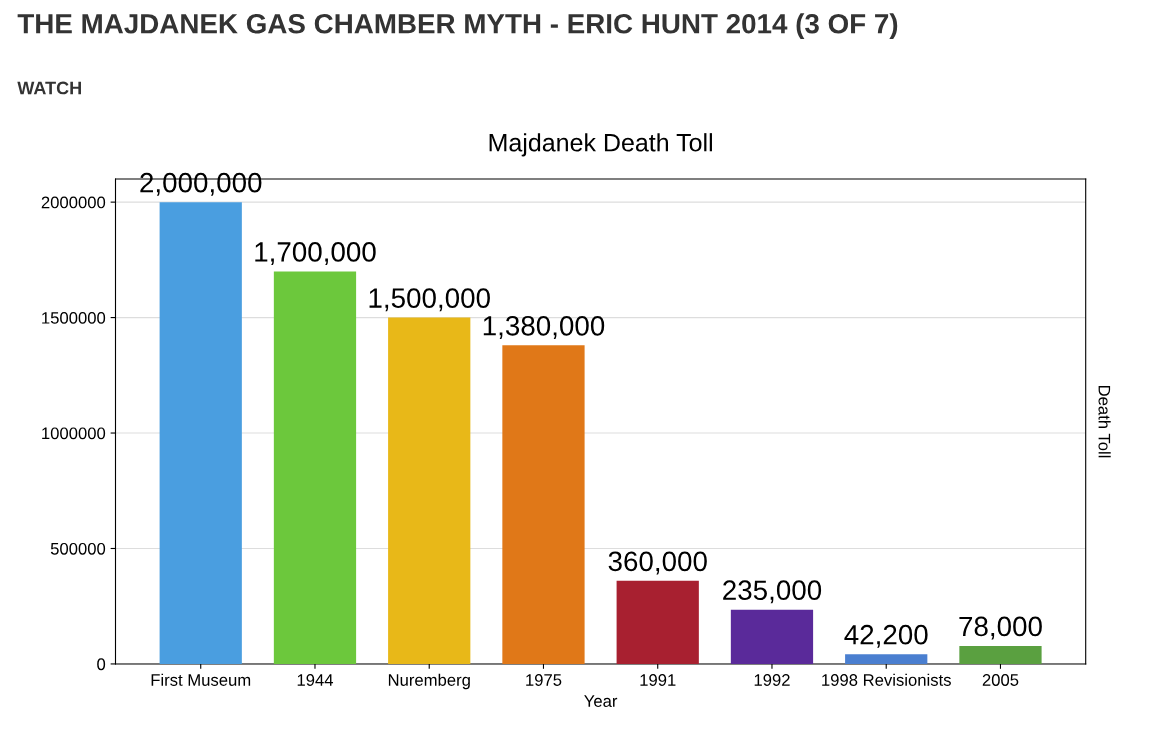 Image resolution: width=1155 pixels, height=746 pixels. Describe the element at coordinates (544, 680) in the screenshot. I see `x-tick-label: 1975` at that location.